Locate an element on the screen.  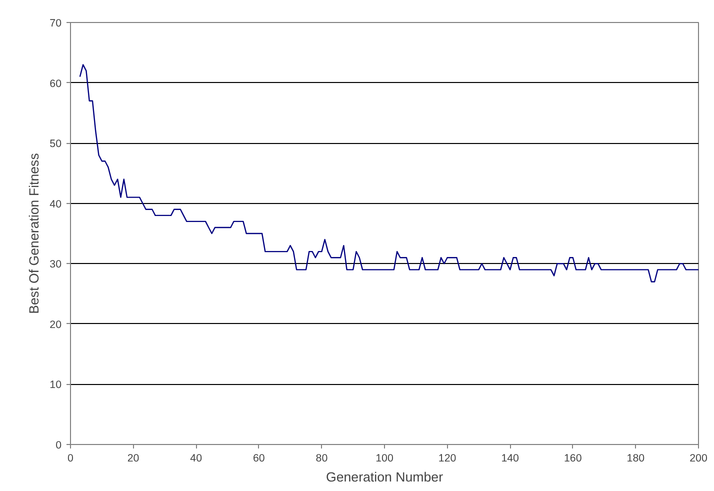
x-tick-label: 60 is located at coordinates (258, 458).